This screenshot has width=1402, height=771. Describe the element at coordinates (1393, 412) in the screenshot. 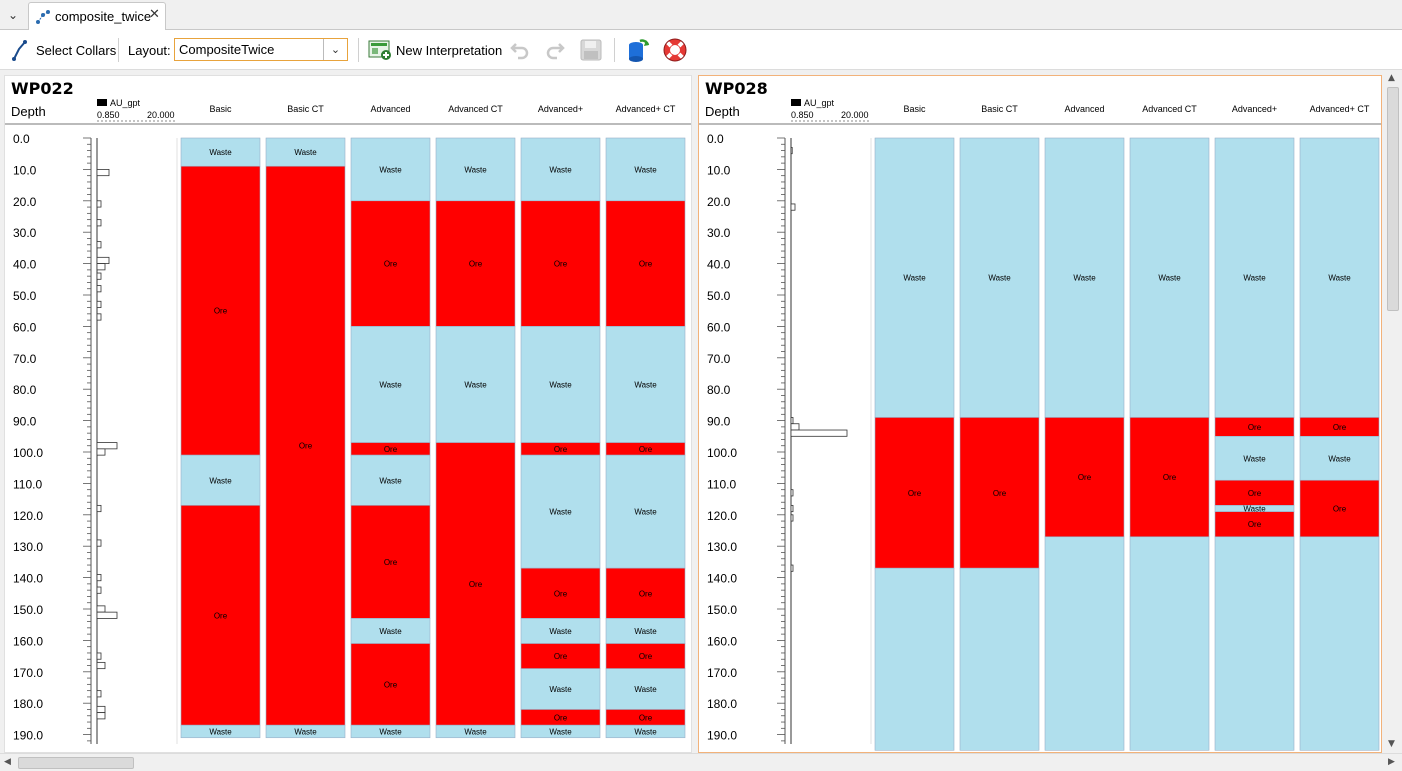

I see `vertical-scrollbar: ▲ ▼` at that location.